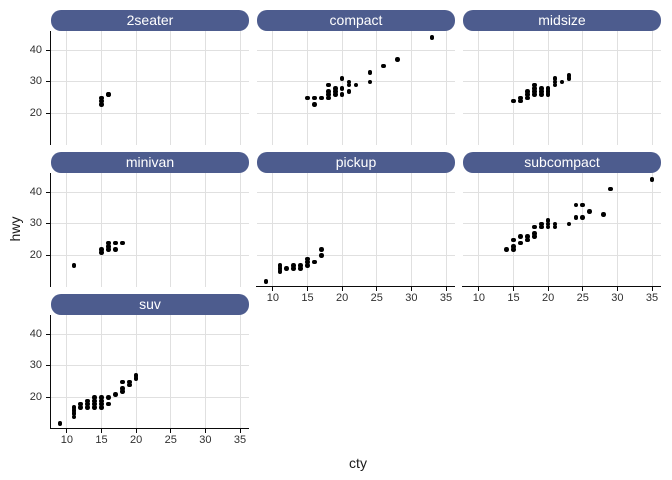 Image resolution: width=672 pixels, height=480 pixels. Describe the element at coordinates (513, 298) in the screenshot. I see `x-tick-label: 15` at that location.